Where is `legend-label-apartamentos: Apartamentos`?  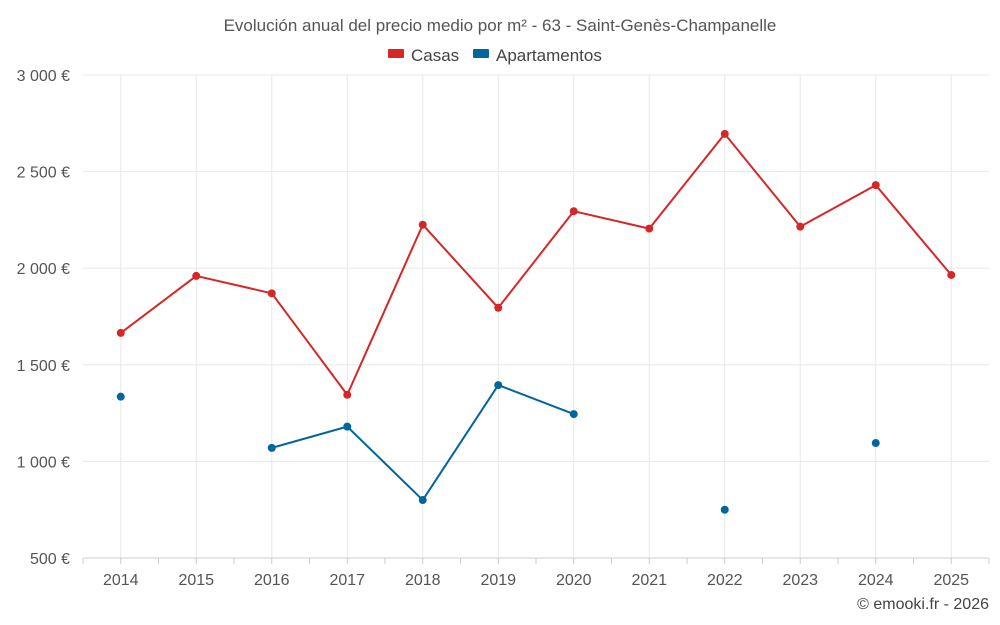 legend-label-apartamentos: Apartamentos is located at coordinates (549, 55).